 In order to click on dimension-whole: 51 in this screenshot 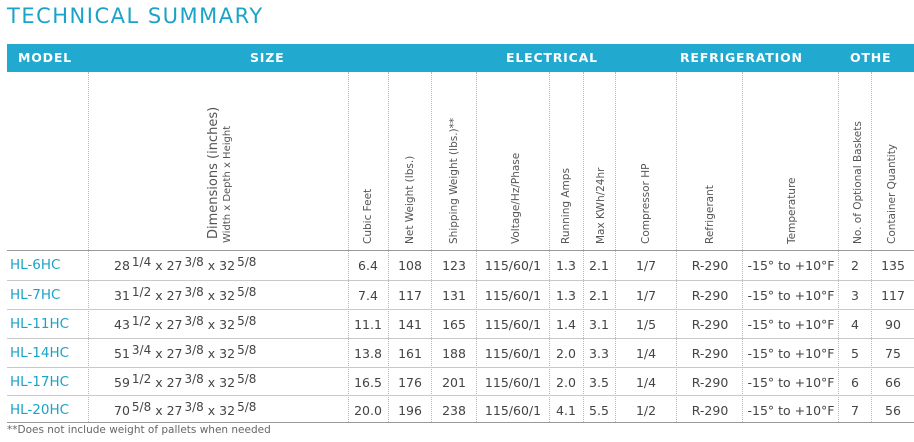, I will do `click(122, 353)`.